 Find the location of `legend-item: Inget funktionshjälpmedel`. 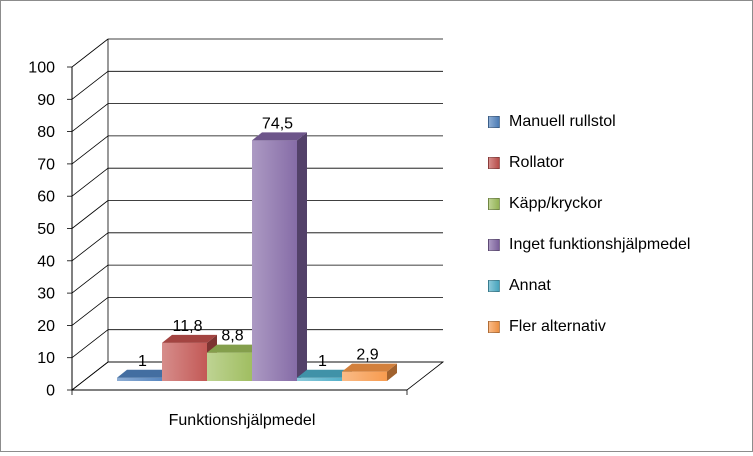

legend-item: Inget funktionshjälpmedel is located at coordinates (589, 245).